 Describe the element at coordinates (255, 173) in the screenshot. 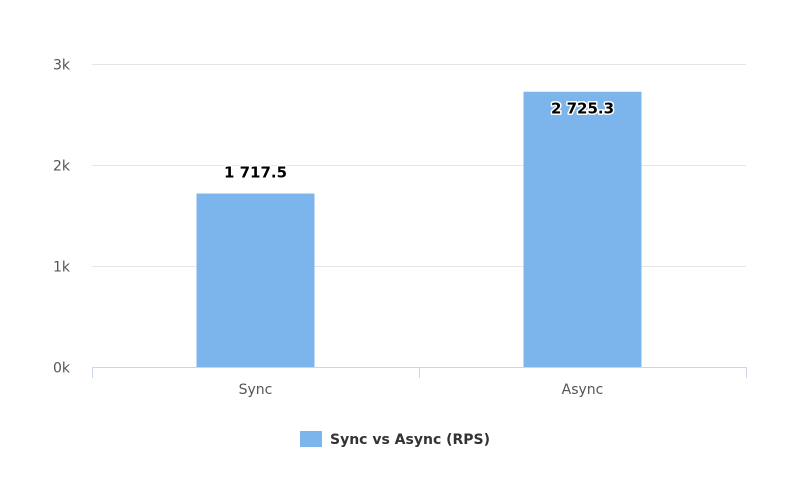

I see `data-label-sync: 1 717.5` at that location.